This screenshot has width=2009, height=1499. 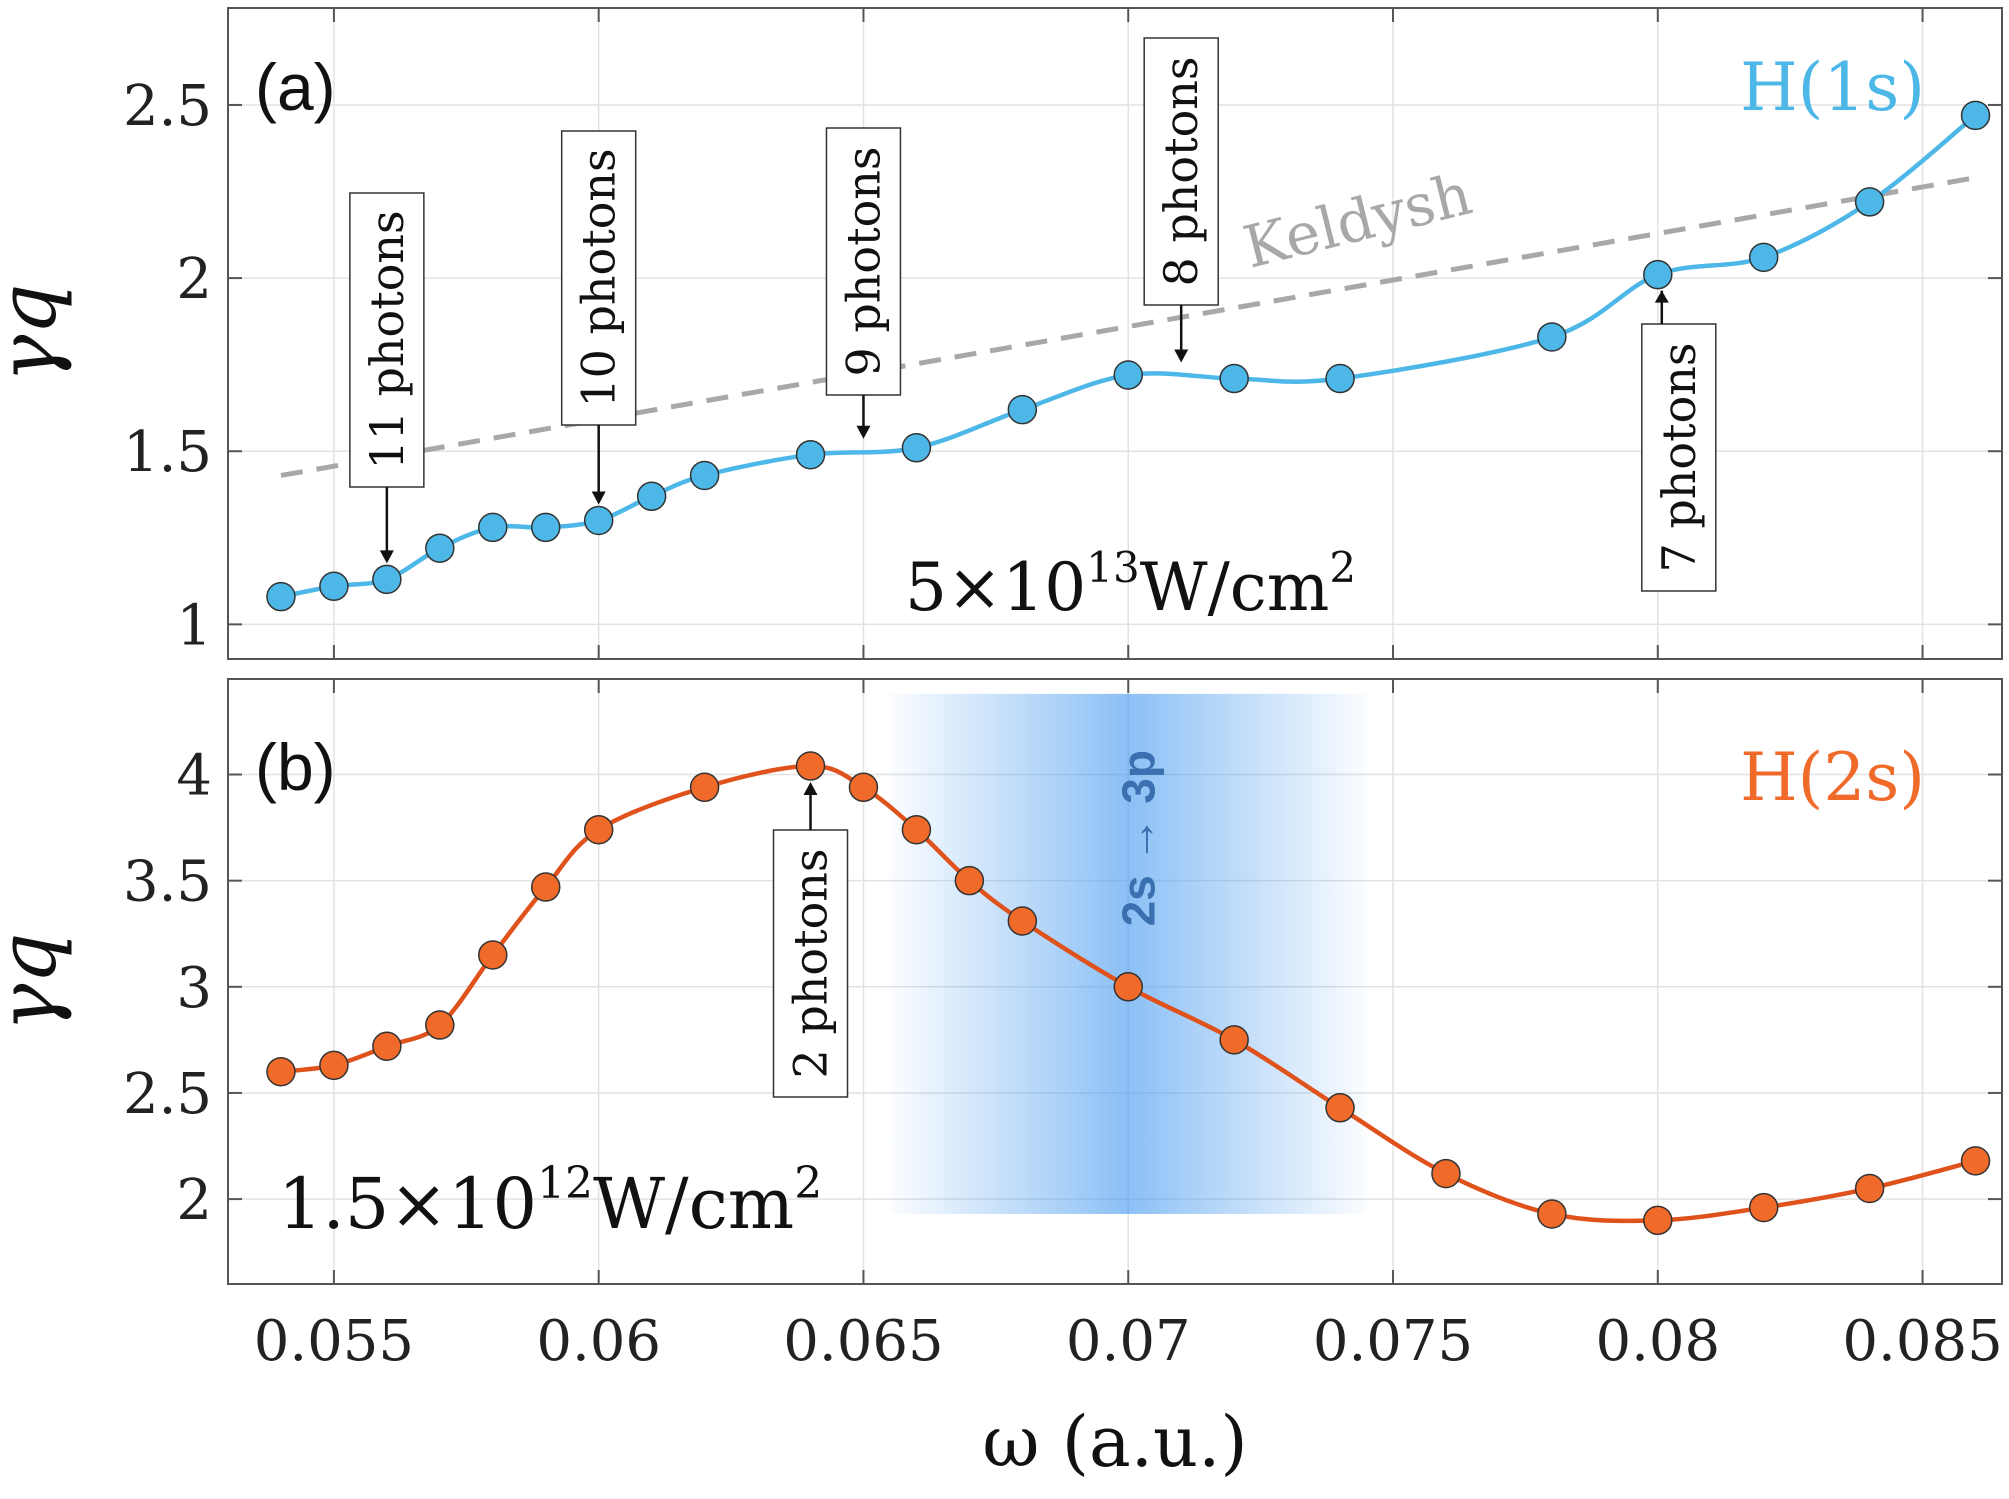 What do you see at coordinates (1657, 1341) in the screenshot?
I see `x-tick-label: 0.08` at bounding box center [1657, 1341].